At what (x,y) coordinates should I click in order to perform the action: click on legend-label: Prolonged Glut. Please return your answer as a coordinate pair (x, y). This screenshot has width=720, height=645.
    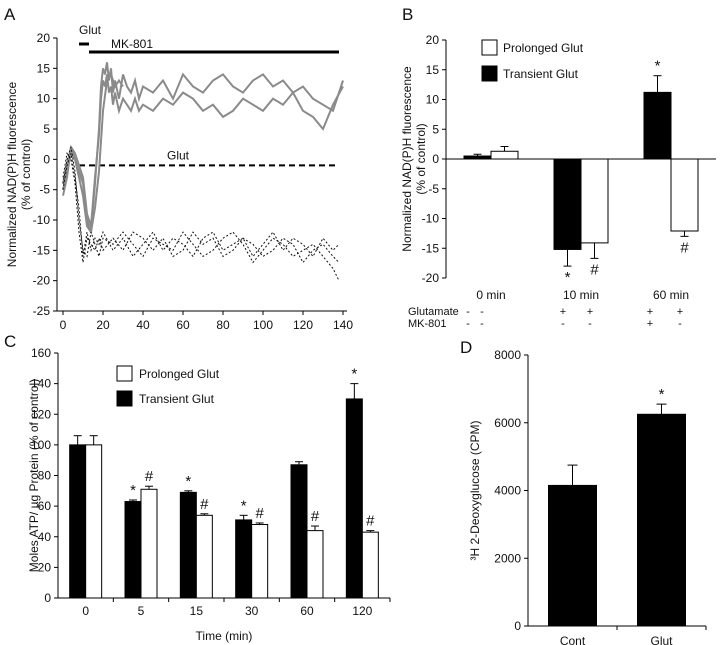
    Looking at the image, I should click on (543, 48).